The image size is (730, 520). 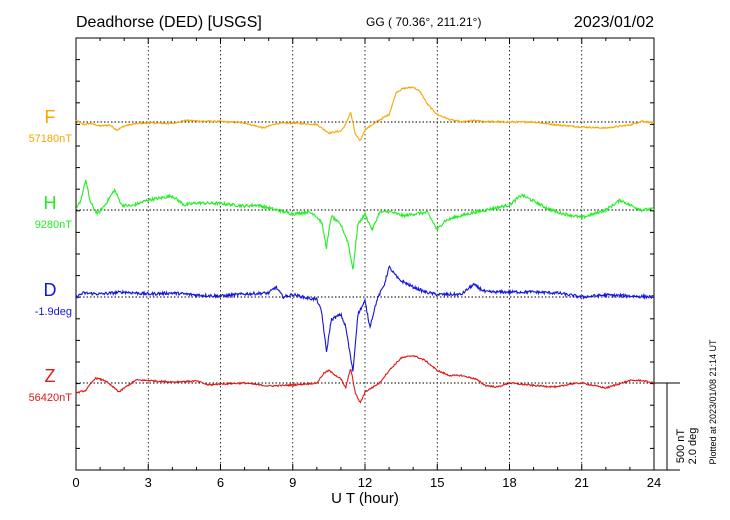 I want to click on x-tick-label: 9, so click(x=292, y=482).